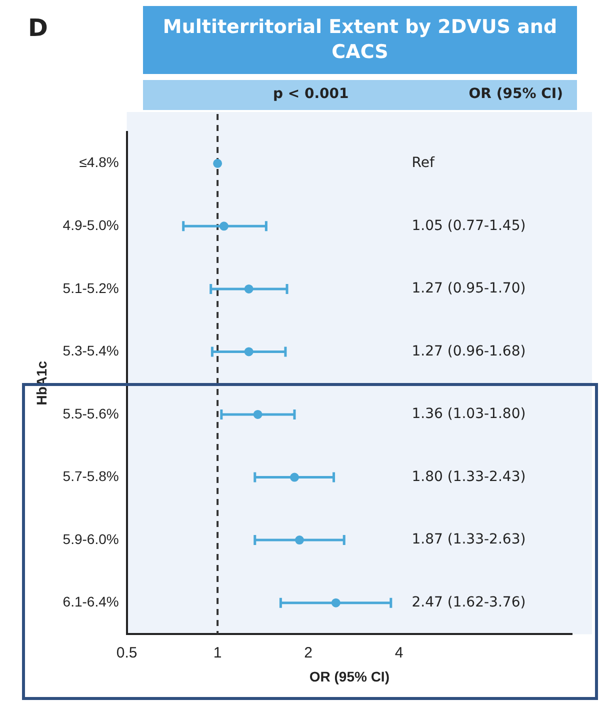 The width and height of the screenshot is (600, 702). I want to click on text: p < 0.001, so click(311, 94).